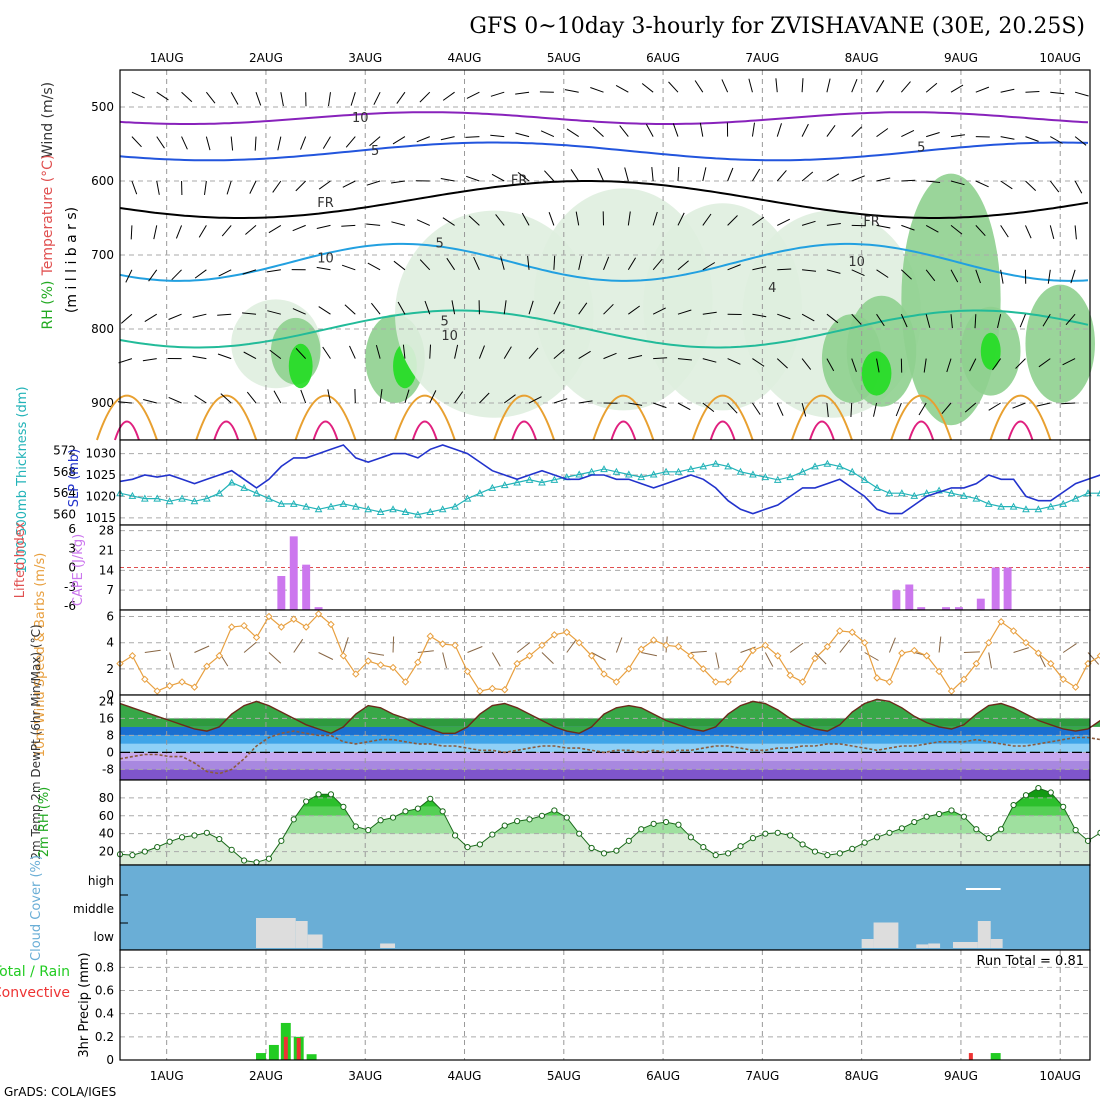  Describe the element at coordinates (762, 1076) in the screenshot. I see `bottom-date-label: 7AUG` at that location.